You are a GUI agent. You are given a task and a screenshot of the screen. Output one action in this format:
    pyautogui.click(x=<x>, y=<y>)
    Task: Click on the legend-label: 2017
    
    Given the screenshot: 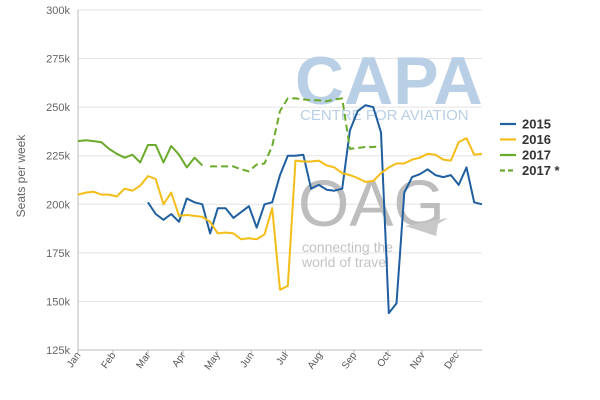 What is the action you would take?
    pyautogui.click(x=536, y=155)
    